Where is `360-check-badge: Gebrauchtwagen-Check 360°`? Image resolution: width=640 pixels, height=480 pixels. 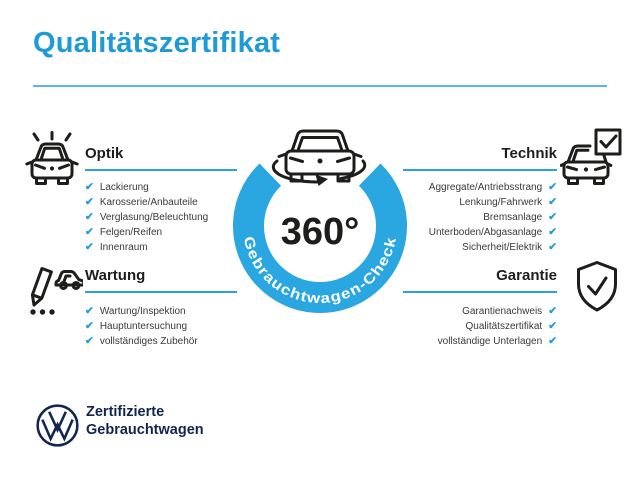 360-check-badge: Gebrauchtwagen-Check 360° is located at coordinates (320, 221).